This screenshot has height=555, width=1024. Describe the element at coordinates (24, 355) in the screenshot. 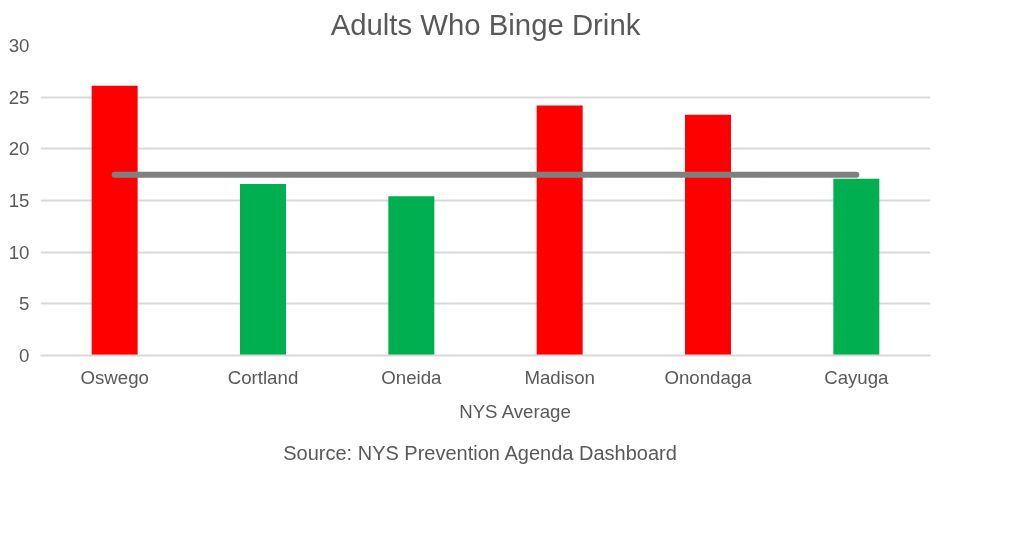

I see `y-tick-label: 0` at that location.